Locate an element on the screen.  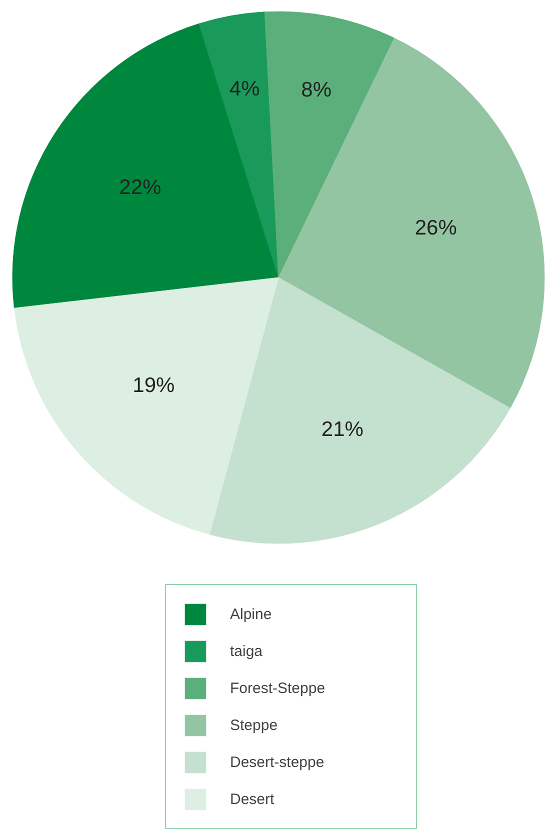
legend-label: Desert-steppe is located at coordinates (278, 762).